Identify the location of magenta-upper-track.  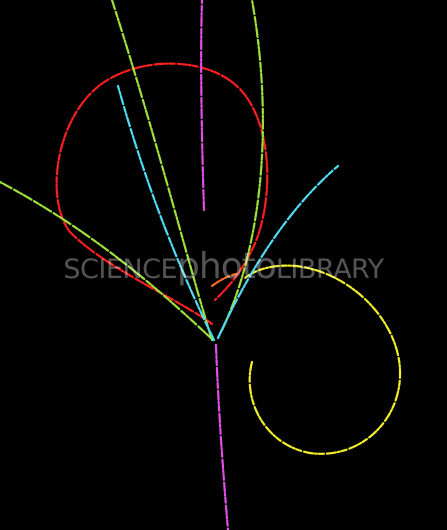
(203, 106).